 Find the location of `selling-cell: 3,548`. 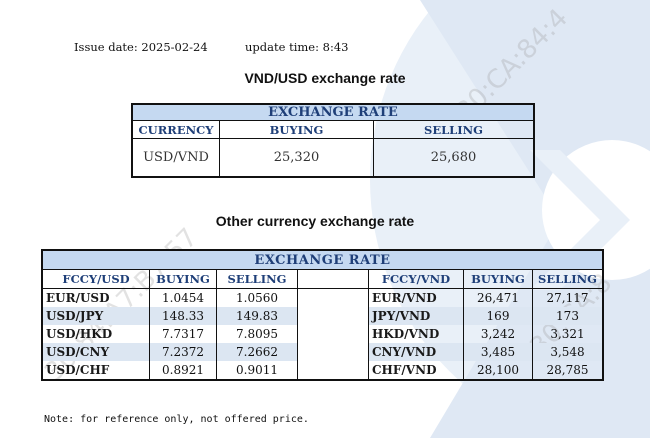

selling-cell: 3,548 is located at coordinates (568, 352).